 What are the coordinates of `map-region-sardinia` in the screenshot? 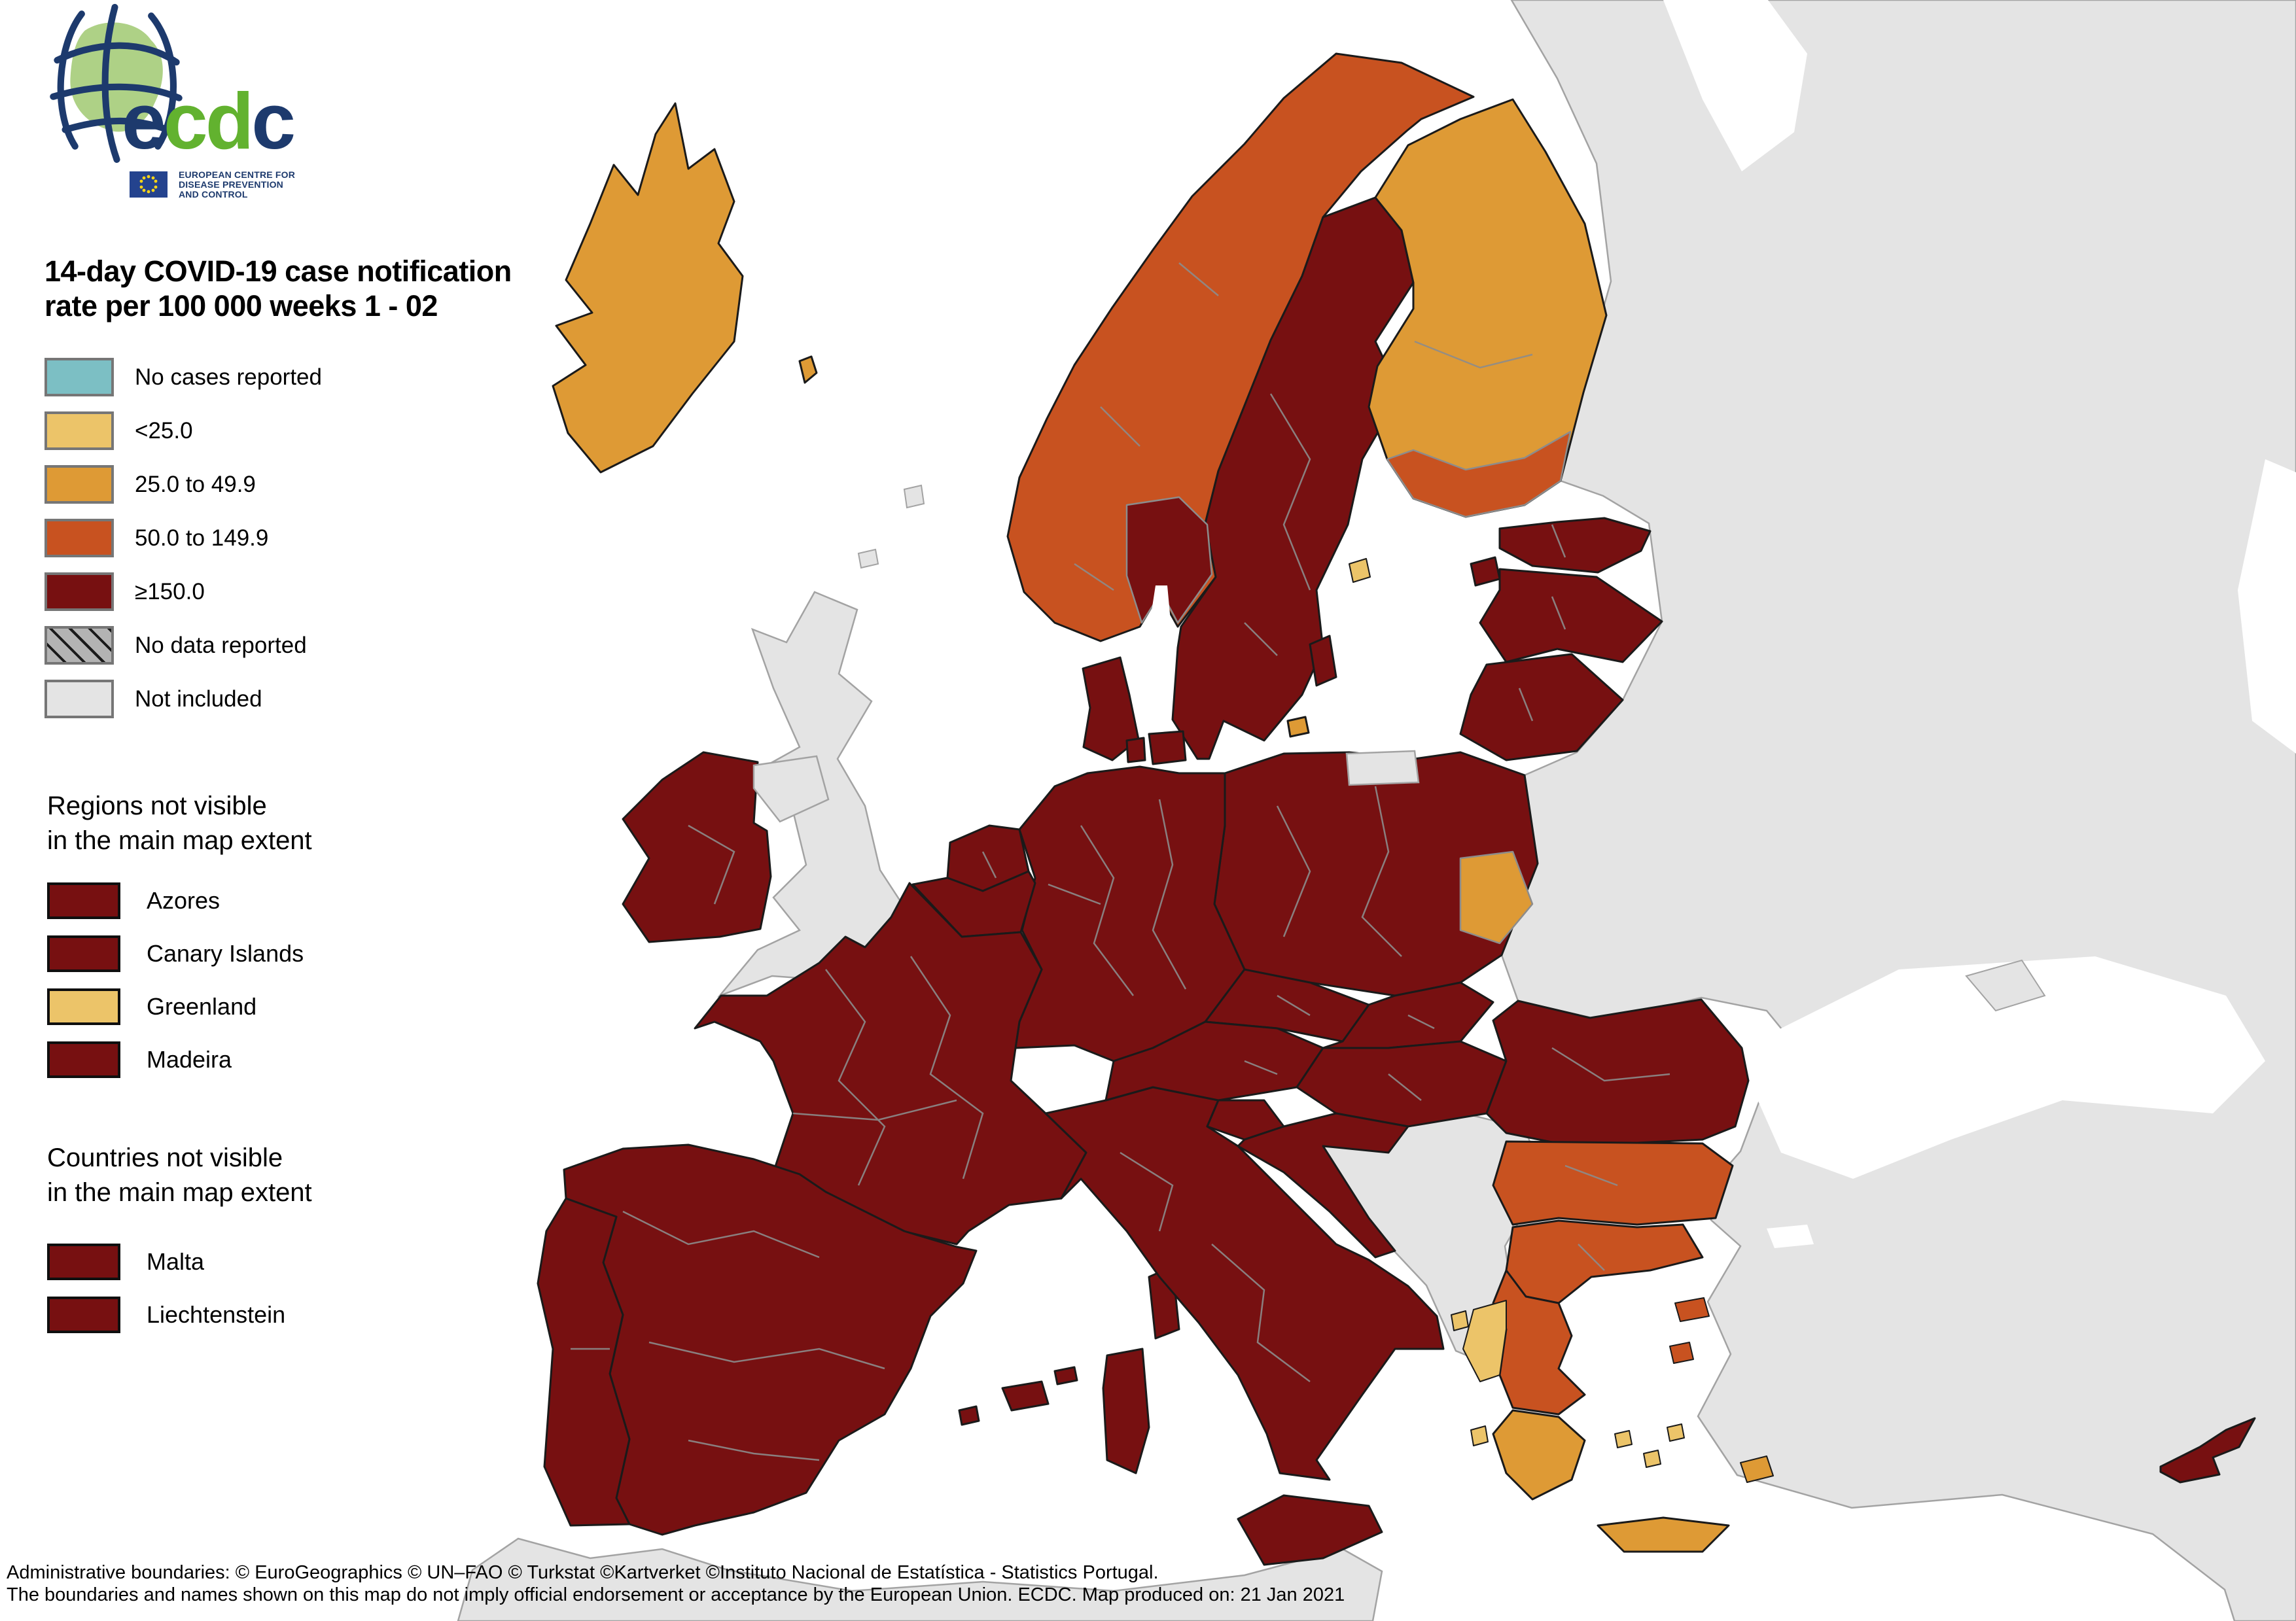 It's located at (1126, 1411).